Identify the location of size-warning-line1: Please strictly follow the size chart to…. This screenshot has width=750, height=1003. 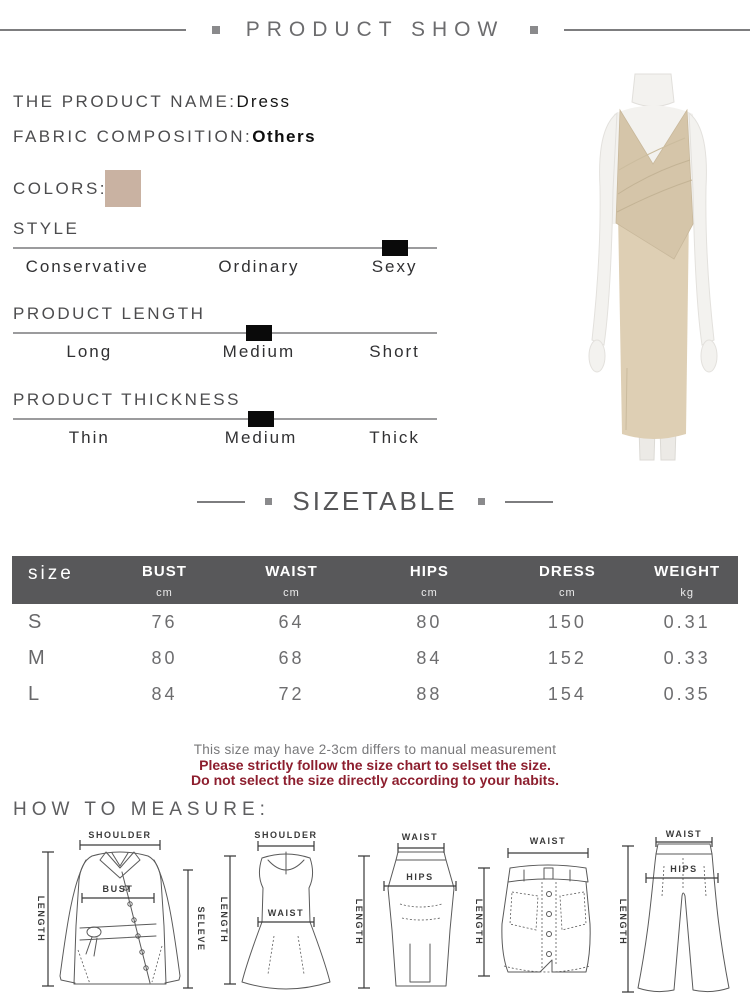
(375, 765).